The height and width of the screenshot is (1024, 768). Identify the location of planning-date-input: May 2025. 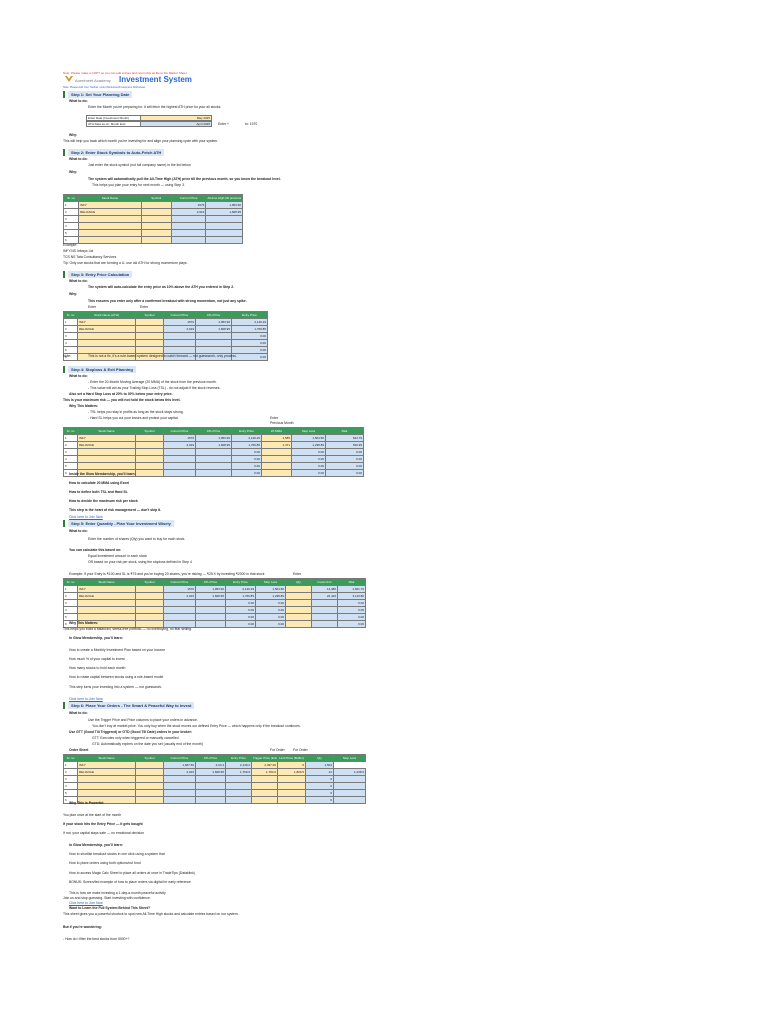
(176, 118).